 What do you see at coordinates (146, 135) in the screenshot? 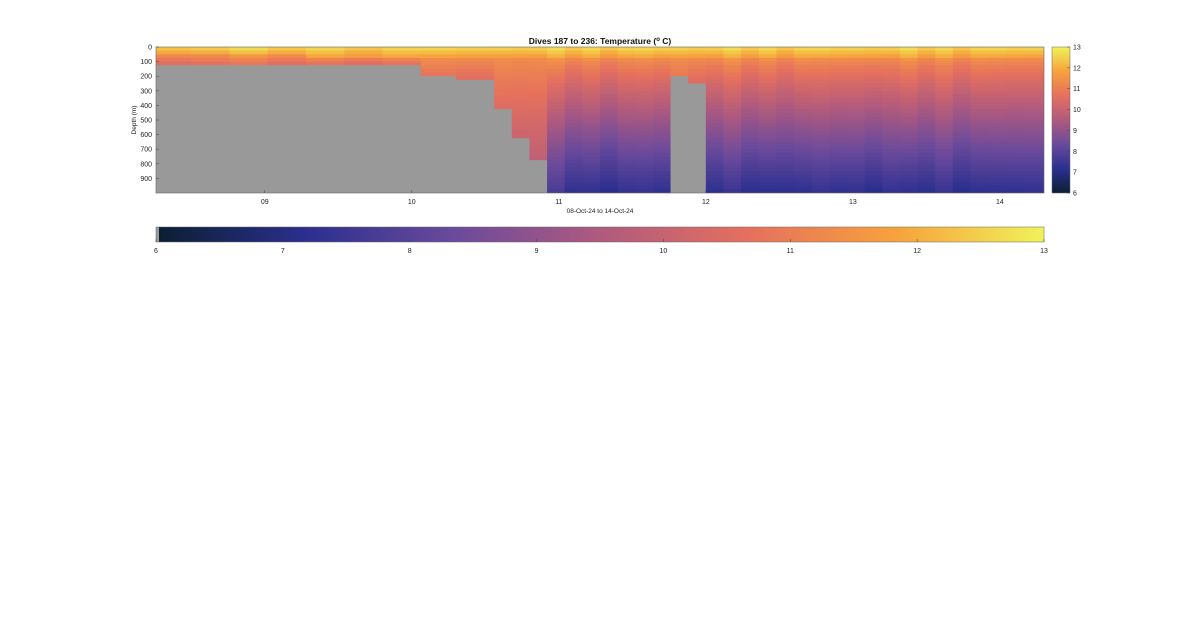
I see `y-tick-label: 600` at bounding box center [146, 135].